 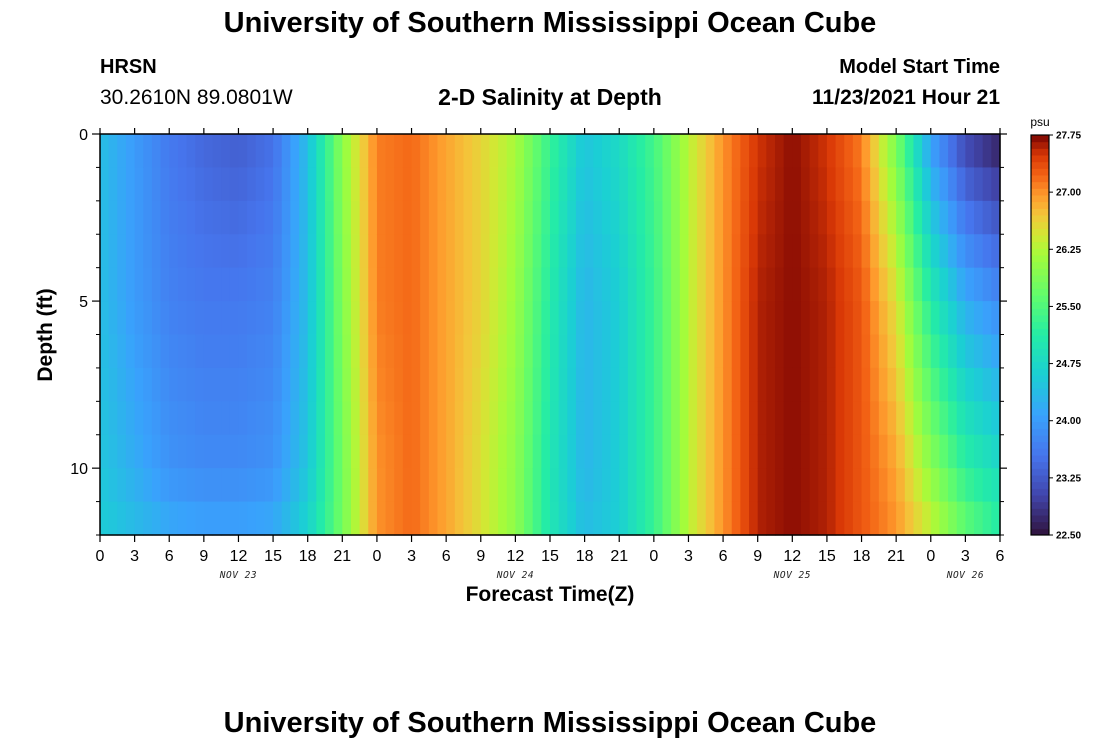 I want to click on x-axis-label: Forecast Time(Z), so click(x=550, y=594).